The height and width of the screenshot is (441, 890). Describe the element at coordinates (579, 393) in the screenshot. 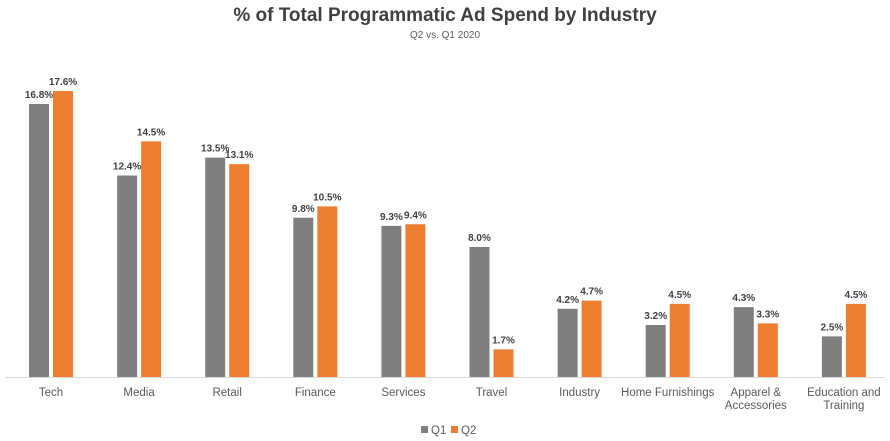

I see `category-label: Industry` at that location.